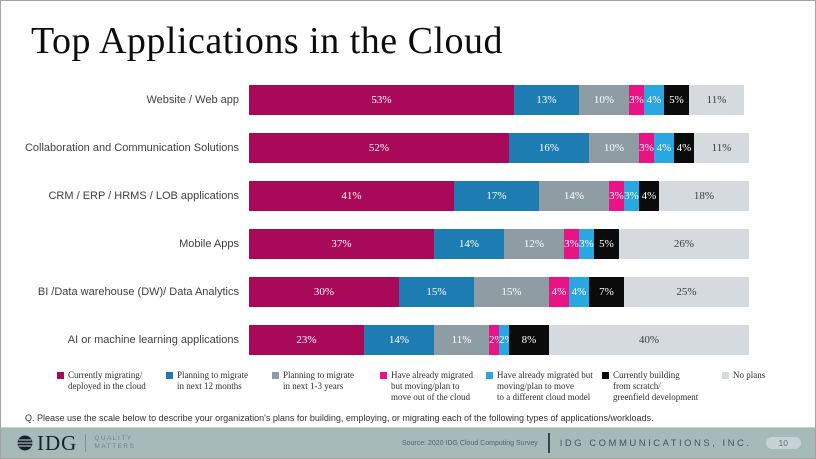 The image size is (816, 459). Describe the element at coordinates (469, 443) in the screenshot. I see `source-text: Source: 2020 IDG Cloud Computing Survey` at that location.